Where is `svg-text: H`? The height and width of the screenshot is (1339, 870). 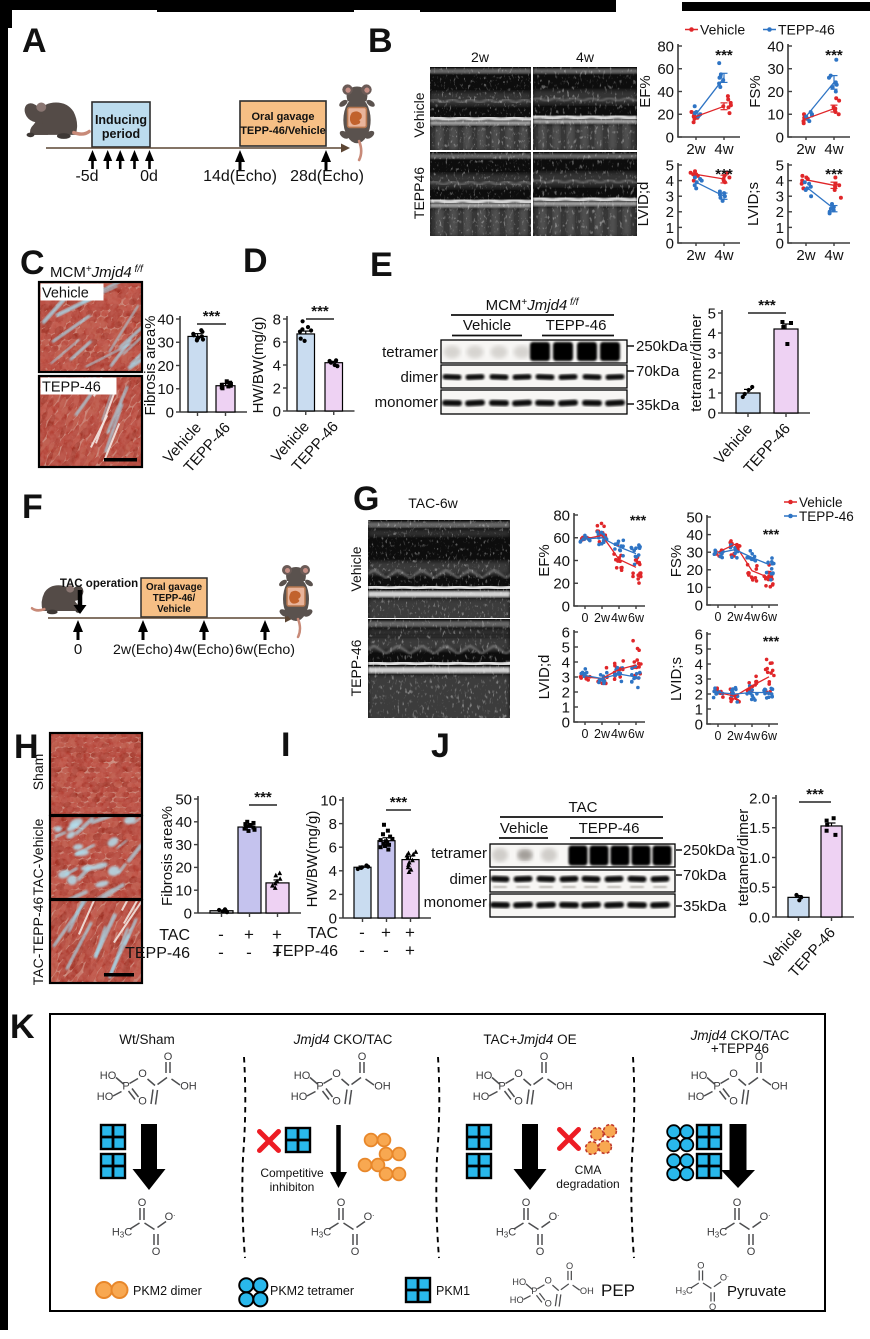 svg-text: H is located at coordinates (26, 747).